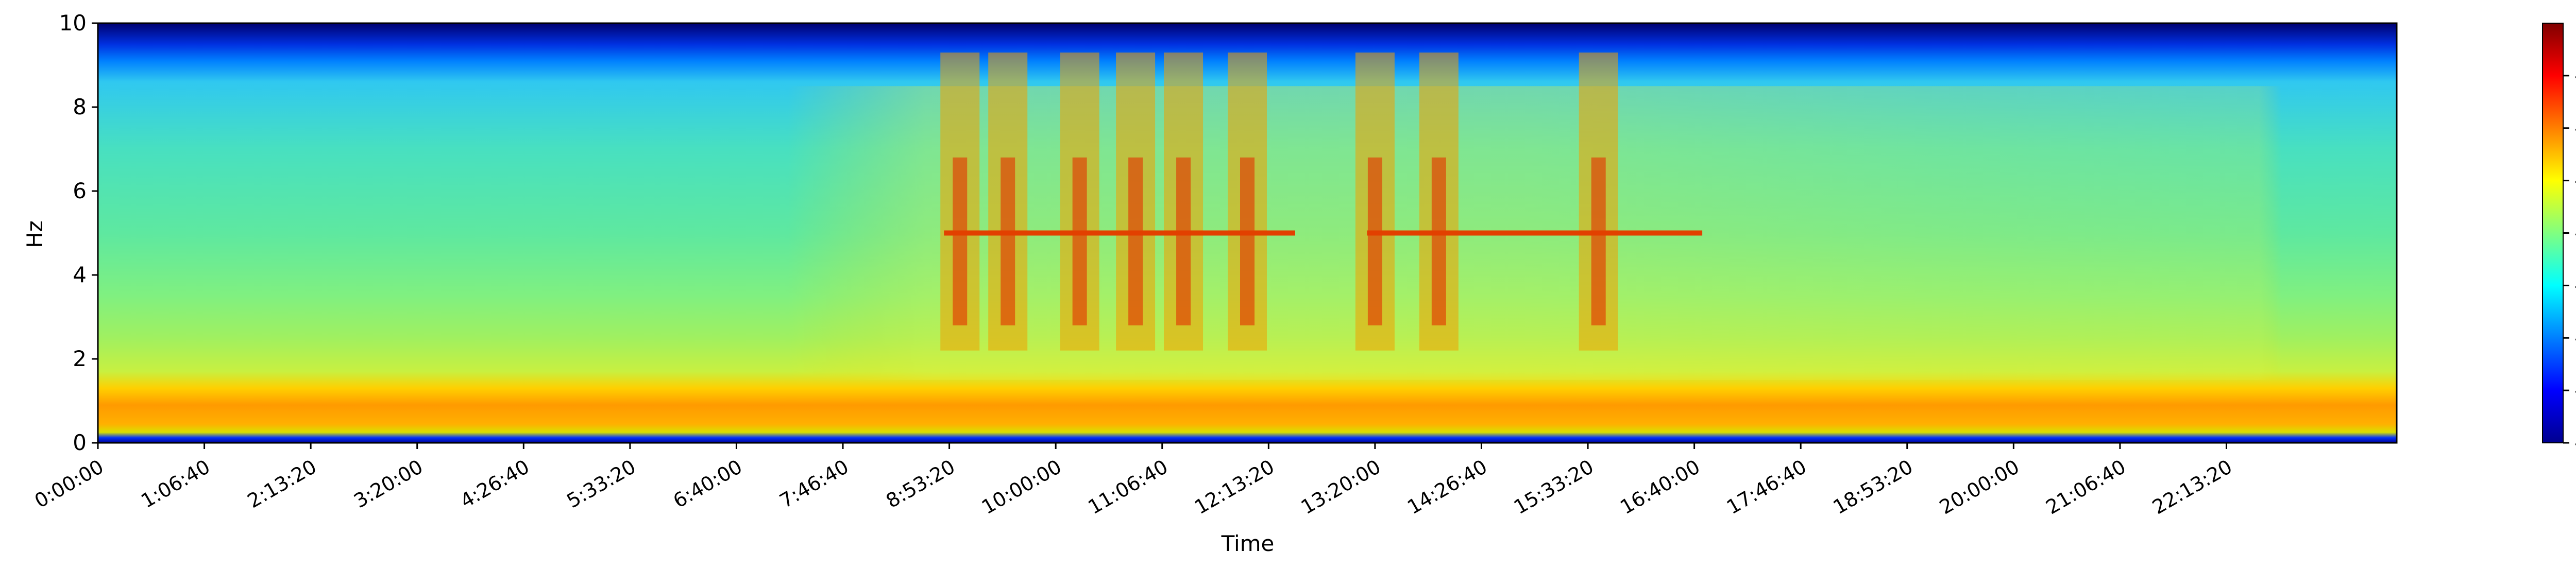 The image size is (2576, 569). I want to click on x-tick-label: 18:53:20, so click(1873, 487).